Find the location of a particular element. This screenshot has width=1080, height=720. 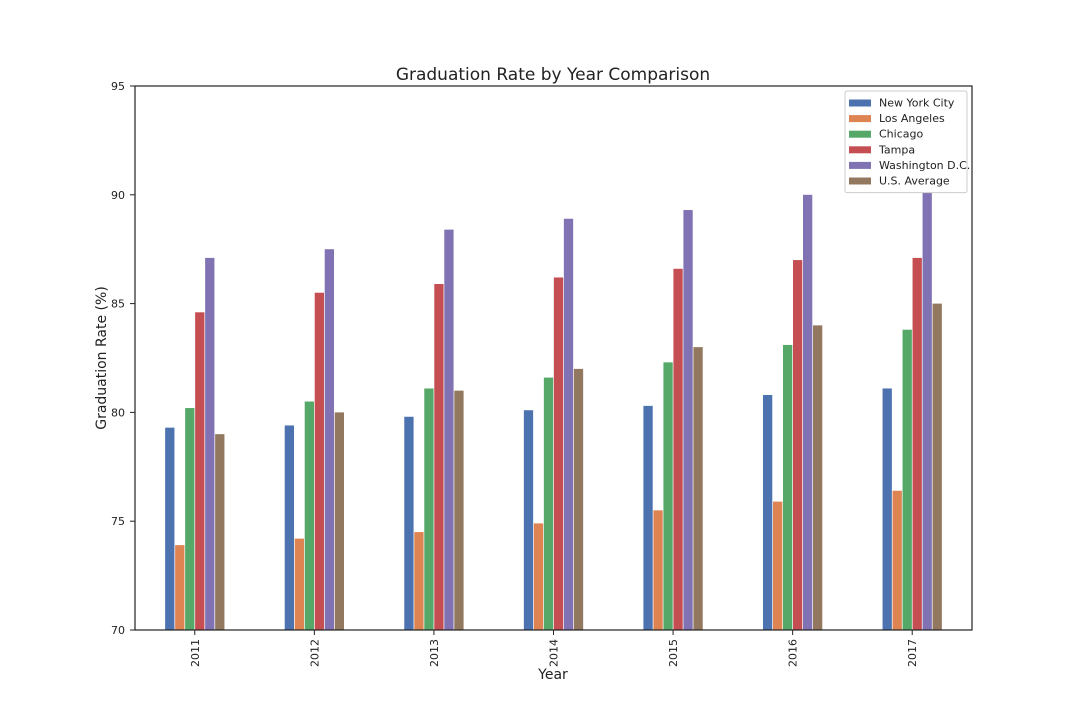

legend-label: Chicago is located at coordinates (901, 134).